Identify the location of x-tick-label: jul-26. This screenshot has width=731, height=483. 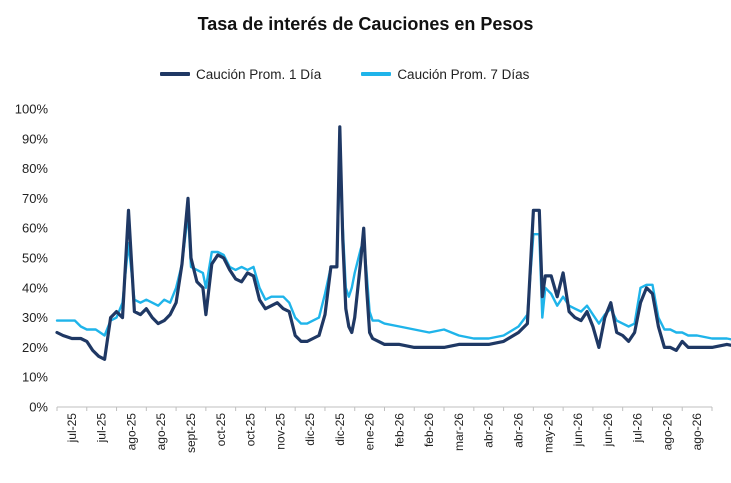
(638, 428).